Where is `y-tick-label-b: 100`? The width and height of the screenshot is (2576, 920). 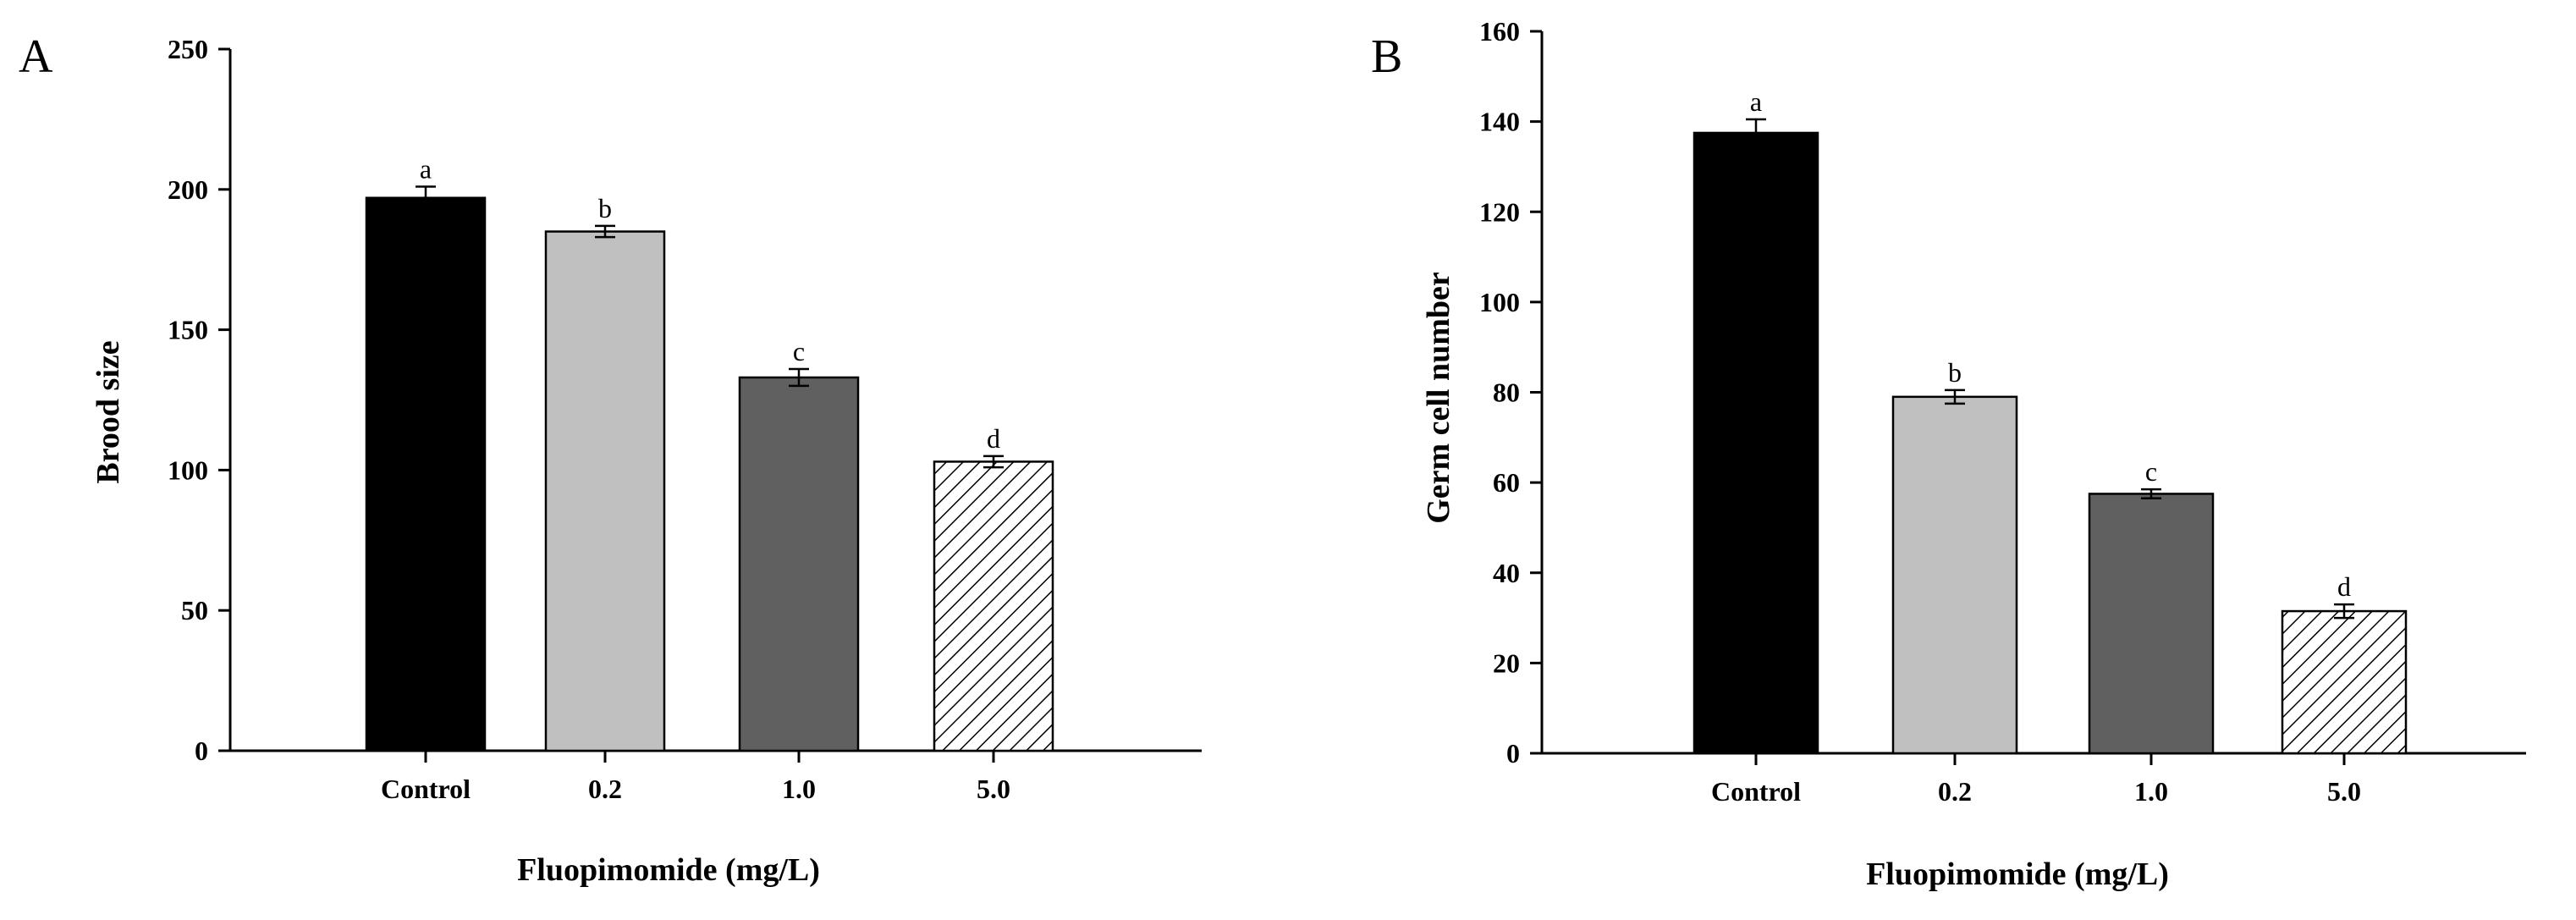 y-tick-label-b: 100 is located at coordinates (1499, 302).